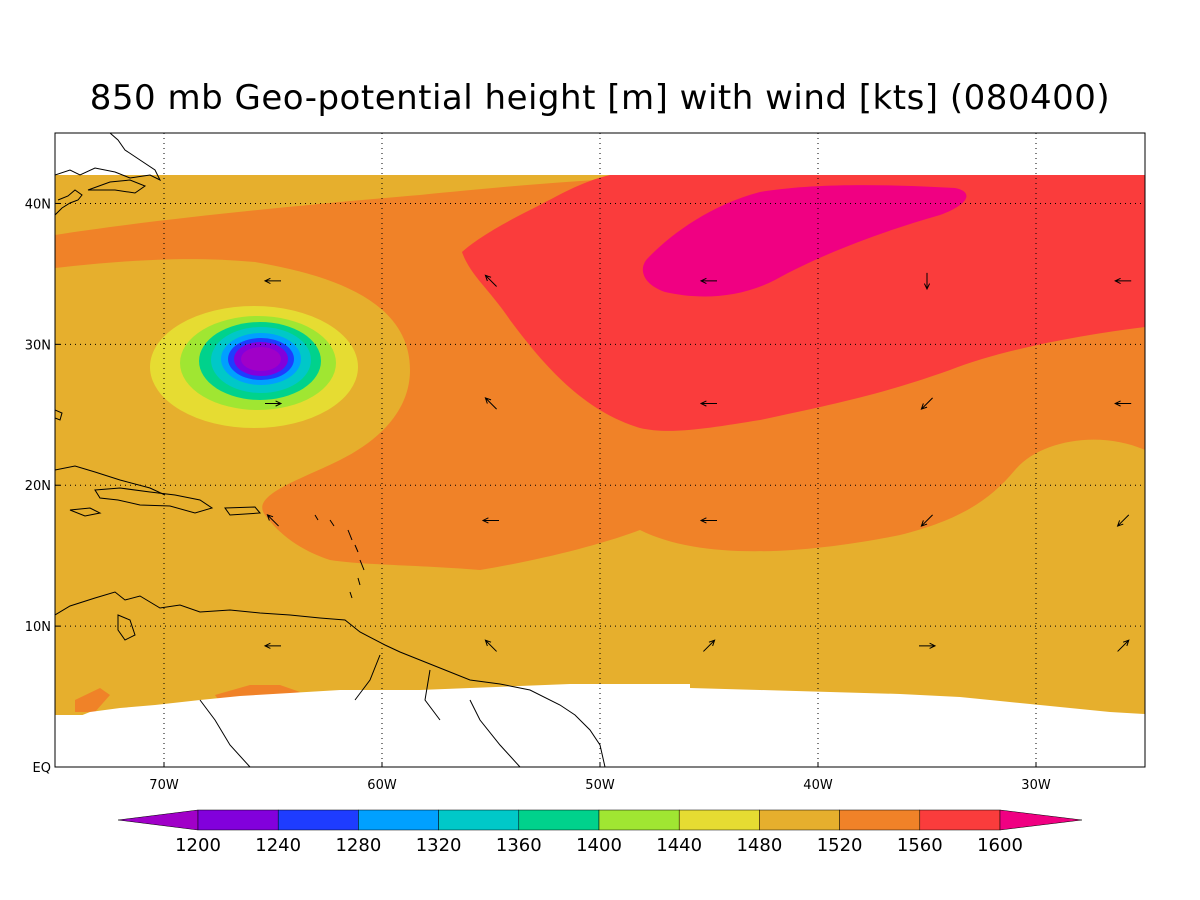  Describe the element at coordinates (920, 845) in the screenshot. I see `colorbar-label: 1560` at that location.